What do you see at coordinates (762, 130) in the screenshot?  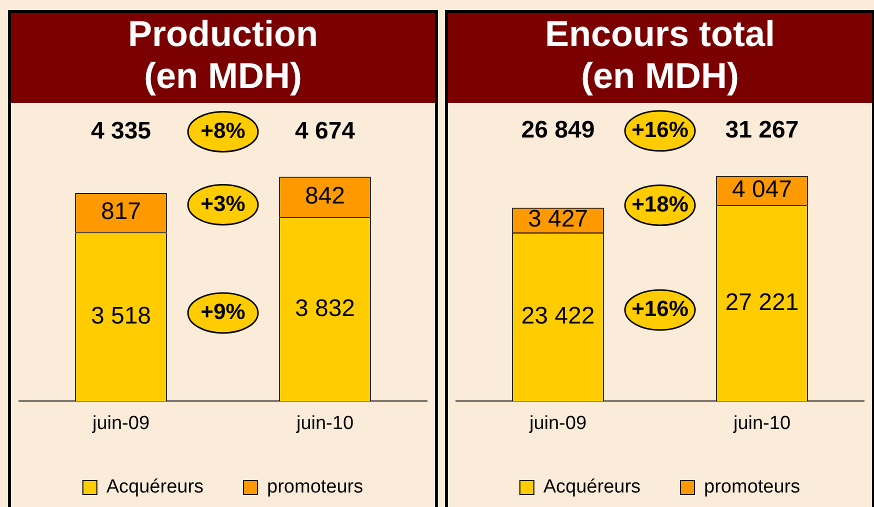 I see `total-label: 31 267` at bounding box center [762, 130].